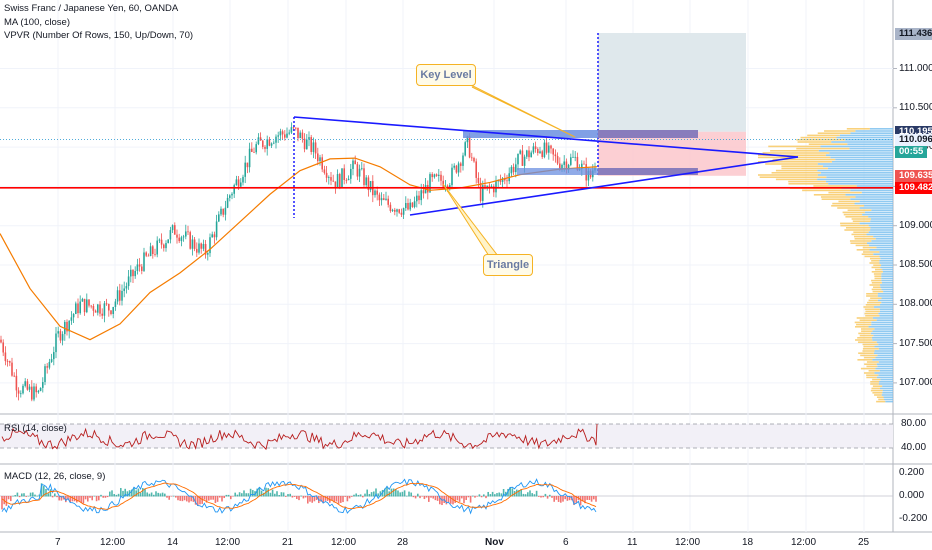 Image resolution: width=932 pixels, height=550 pixels. I want to click on rsi-legend: RSI (14, close), so click(35, 428).